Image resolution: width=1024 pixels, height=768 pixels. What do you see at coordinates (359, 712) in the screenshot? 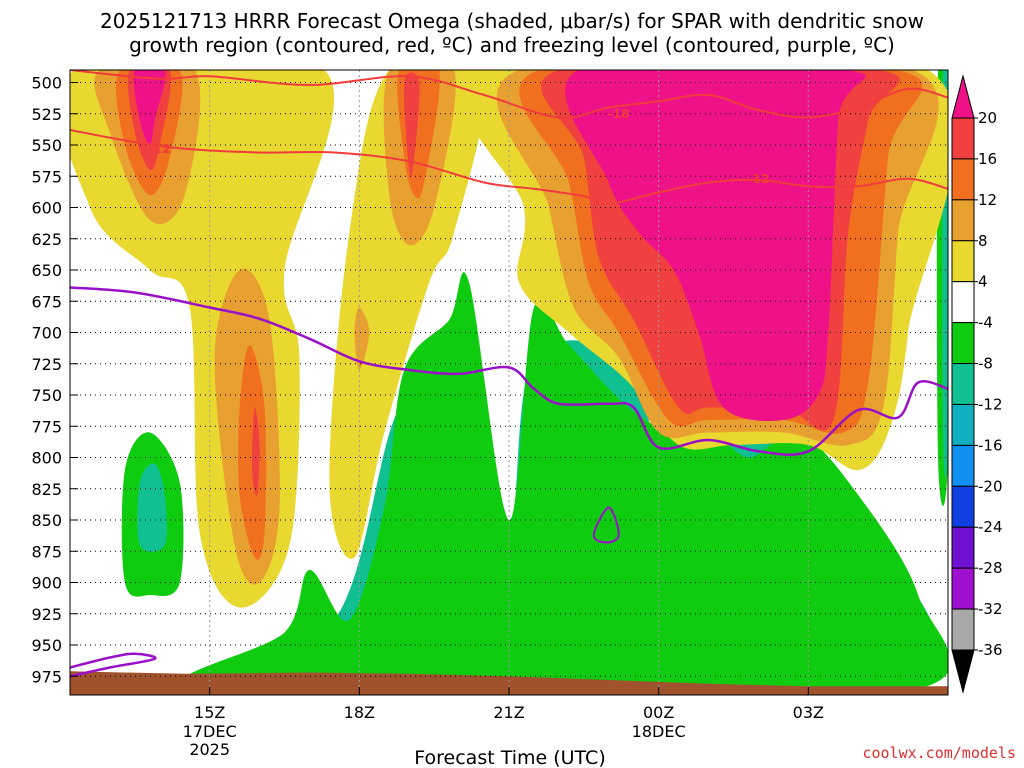
I see `x-tick-label-18Z: 18Z` at bounding box center [359, 712].